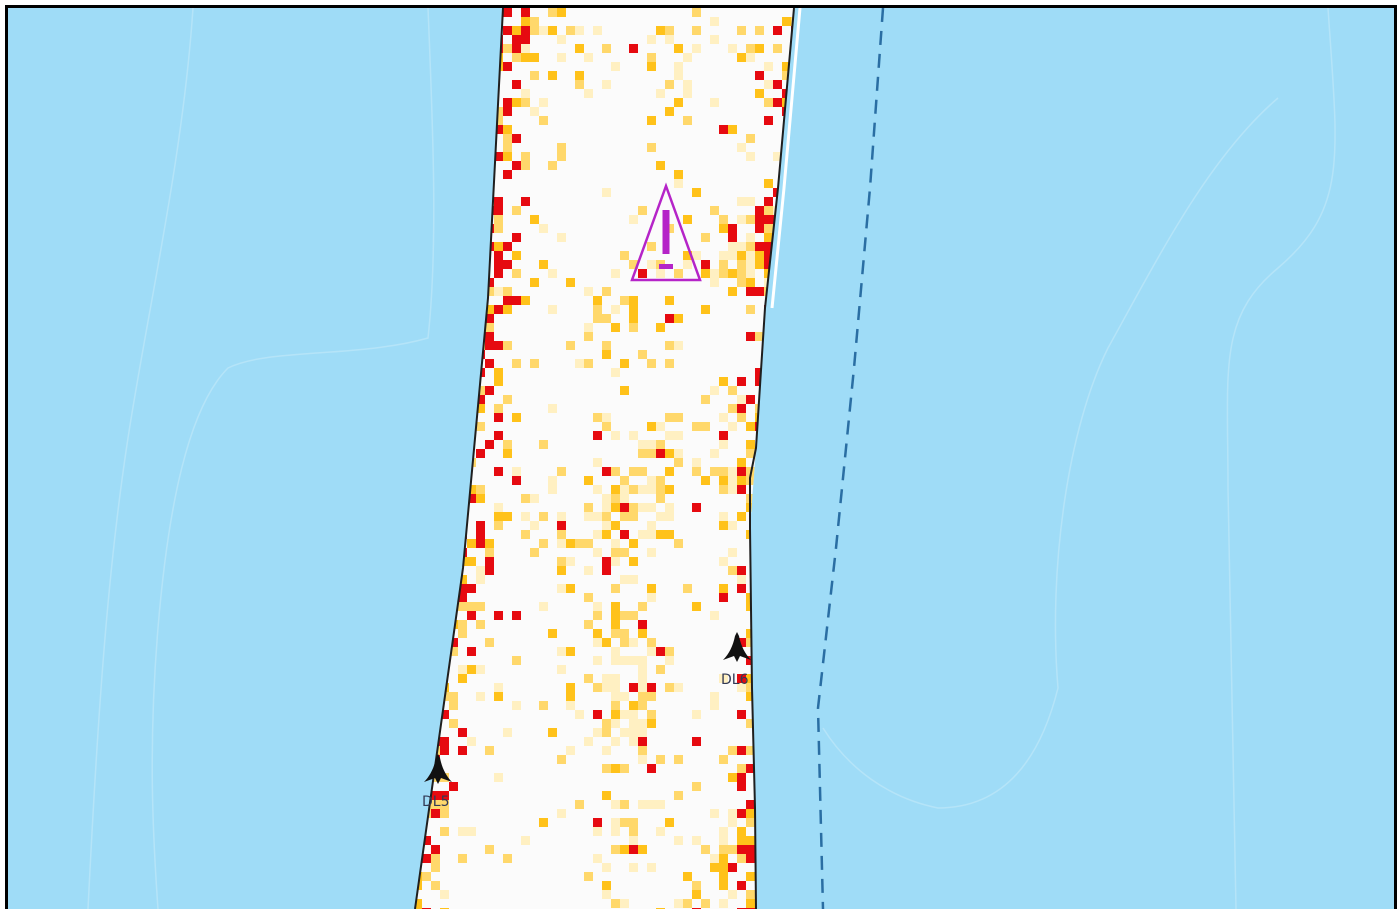 The image size is (1399, 909). Describe the element at coordinates (736, 660) in the screenshot. I see `beacon-marker-dl6: DL6` at that location.